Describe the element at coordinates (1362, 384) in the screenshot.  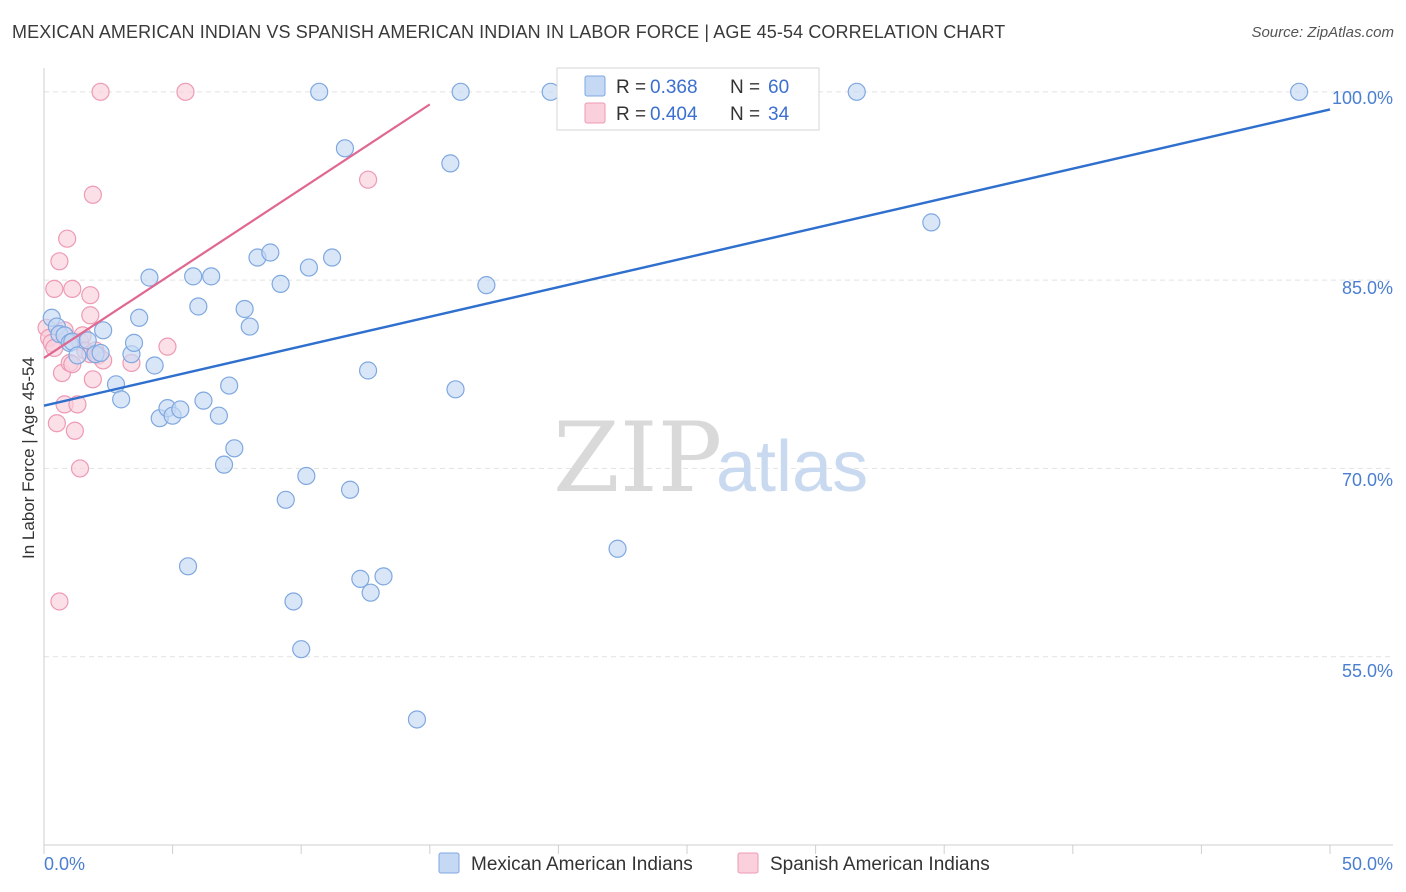
I see `y-tick-labels: 55.0% 70.0% 85.0% 100.0%` at that location.